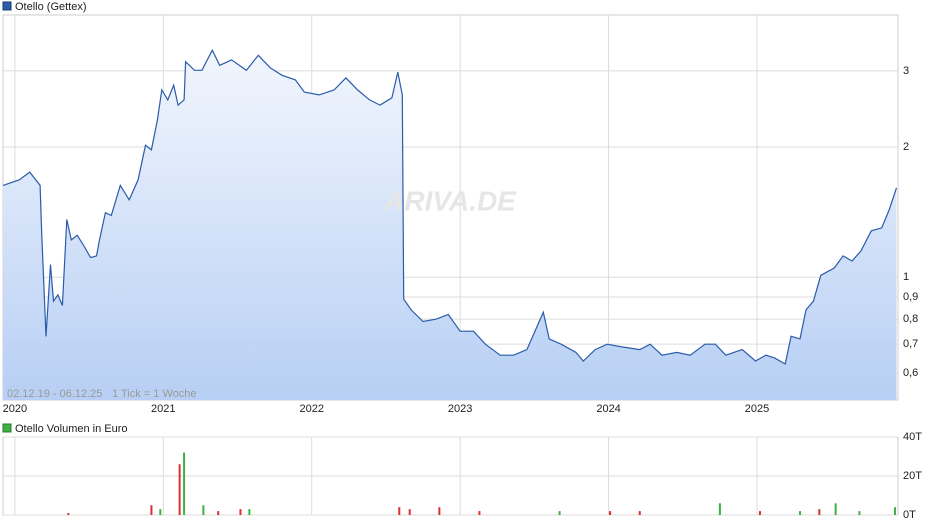  What do you see at coordinates (906, 277) in the screenshot?
I see `y-tick-label: 1` at bounding box center [906, 277].